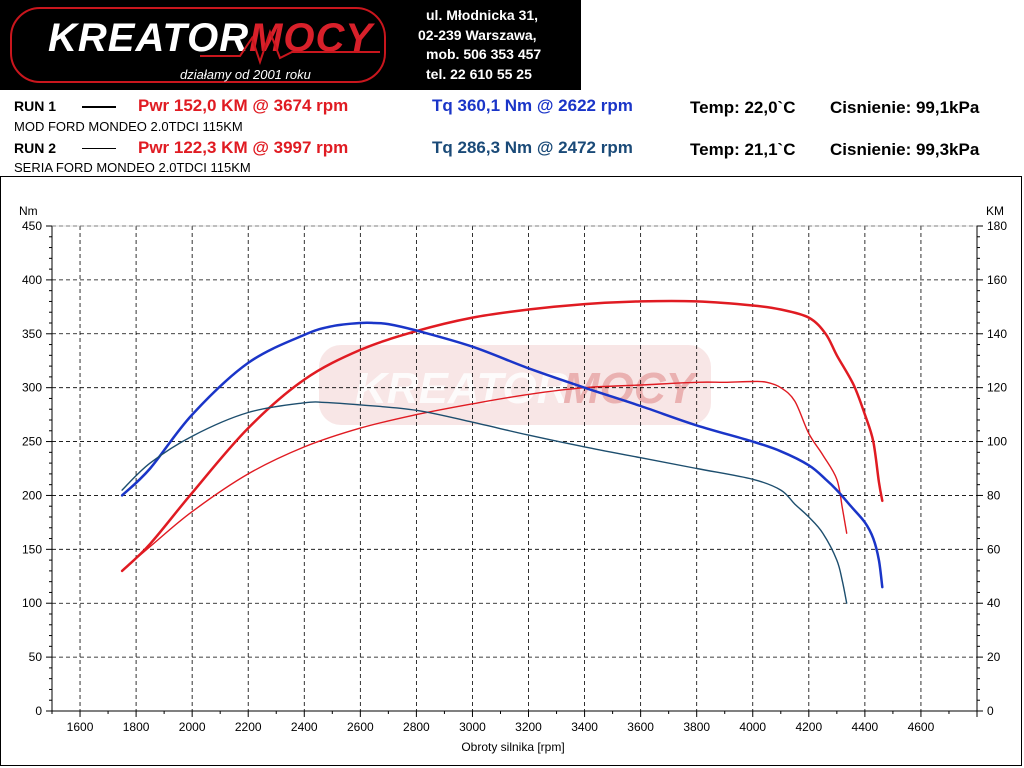  Describe the element at coordinates (997, 280) in the screenshot. I see `y-right-tick-label: 160` at that location.